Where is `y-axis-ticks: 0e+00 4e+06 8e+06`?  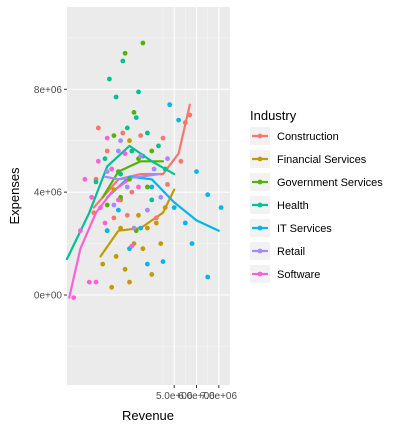 y-axis-ticks: 0e+00 4e+06 8e+06 is located at coordinates (50, 193).